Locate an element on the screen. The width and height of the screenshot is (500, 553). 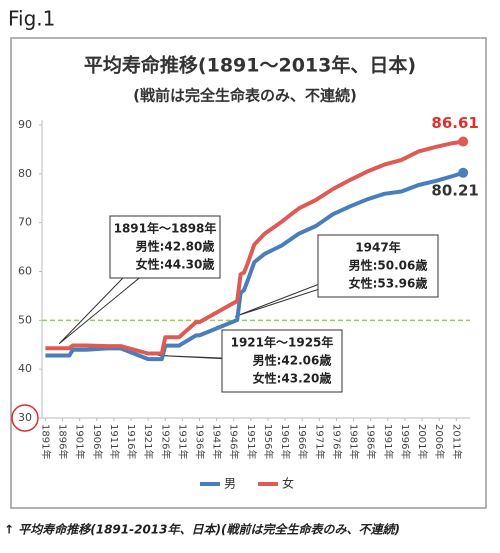
figure-label: Fig.1 is located at coordinates (31, 19).